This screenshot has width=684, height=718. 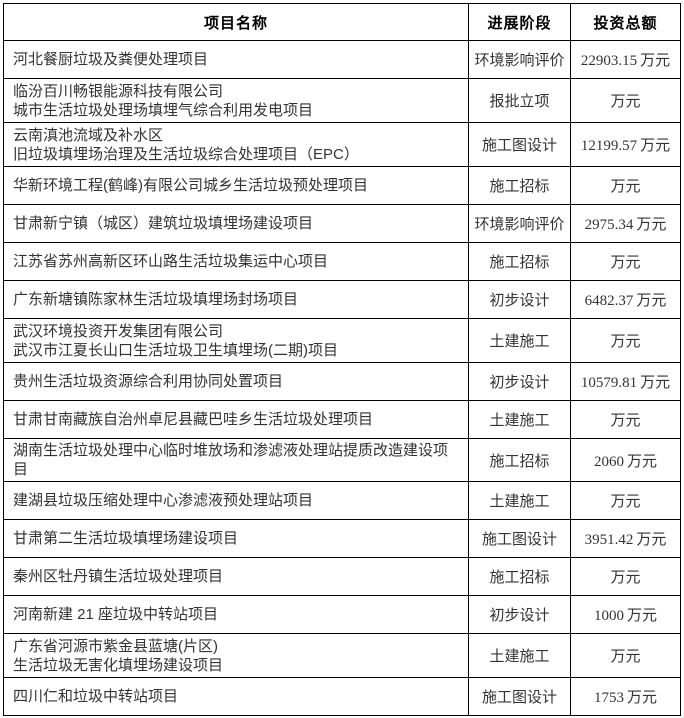 I want to click on project-name-cell: 甘肃甘南藏族自治州卓尼县藏巴哇乡生活垃圾处理项目, so click(x=236, y=419).